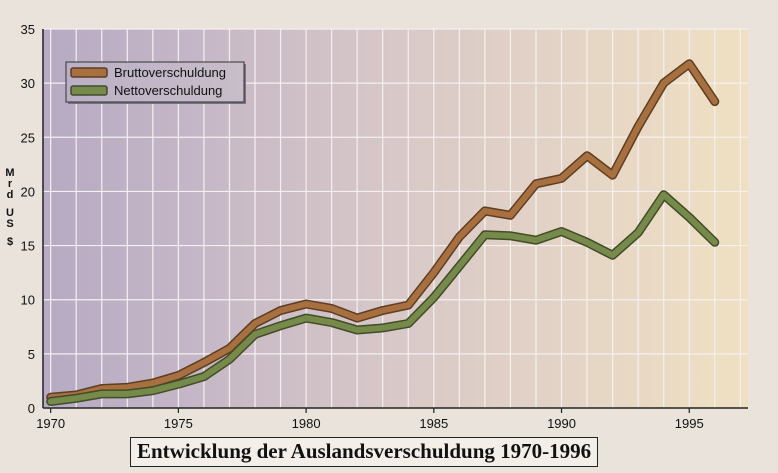  I want to click on legend: Bruttoverschuldung Nettoverschuldung, so click(155, 82).